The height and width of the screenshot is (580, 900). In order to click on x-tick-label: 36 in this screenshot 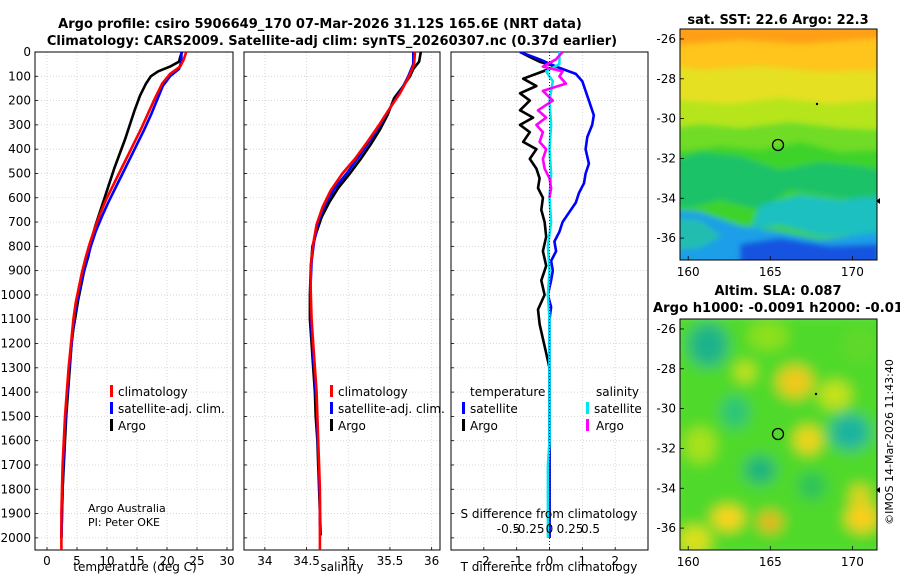, I will do `click(431, 561)`.